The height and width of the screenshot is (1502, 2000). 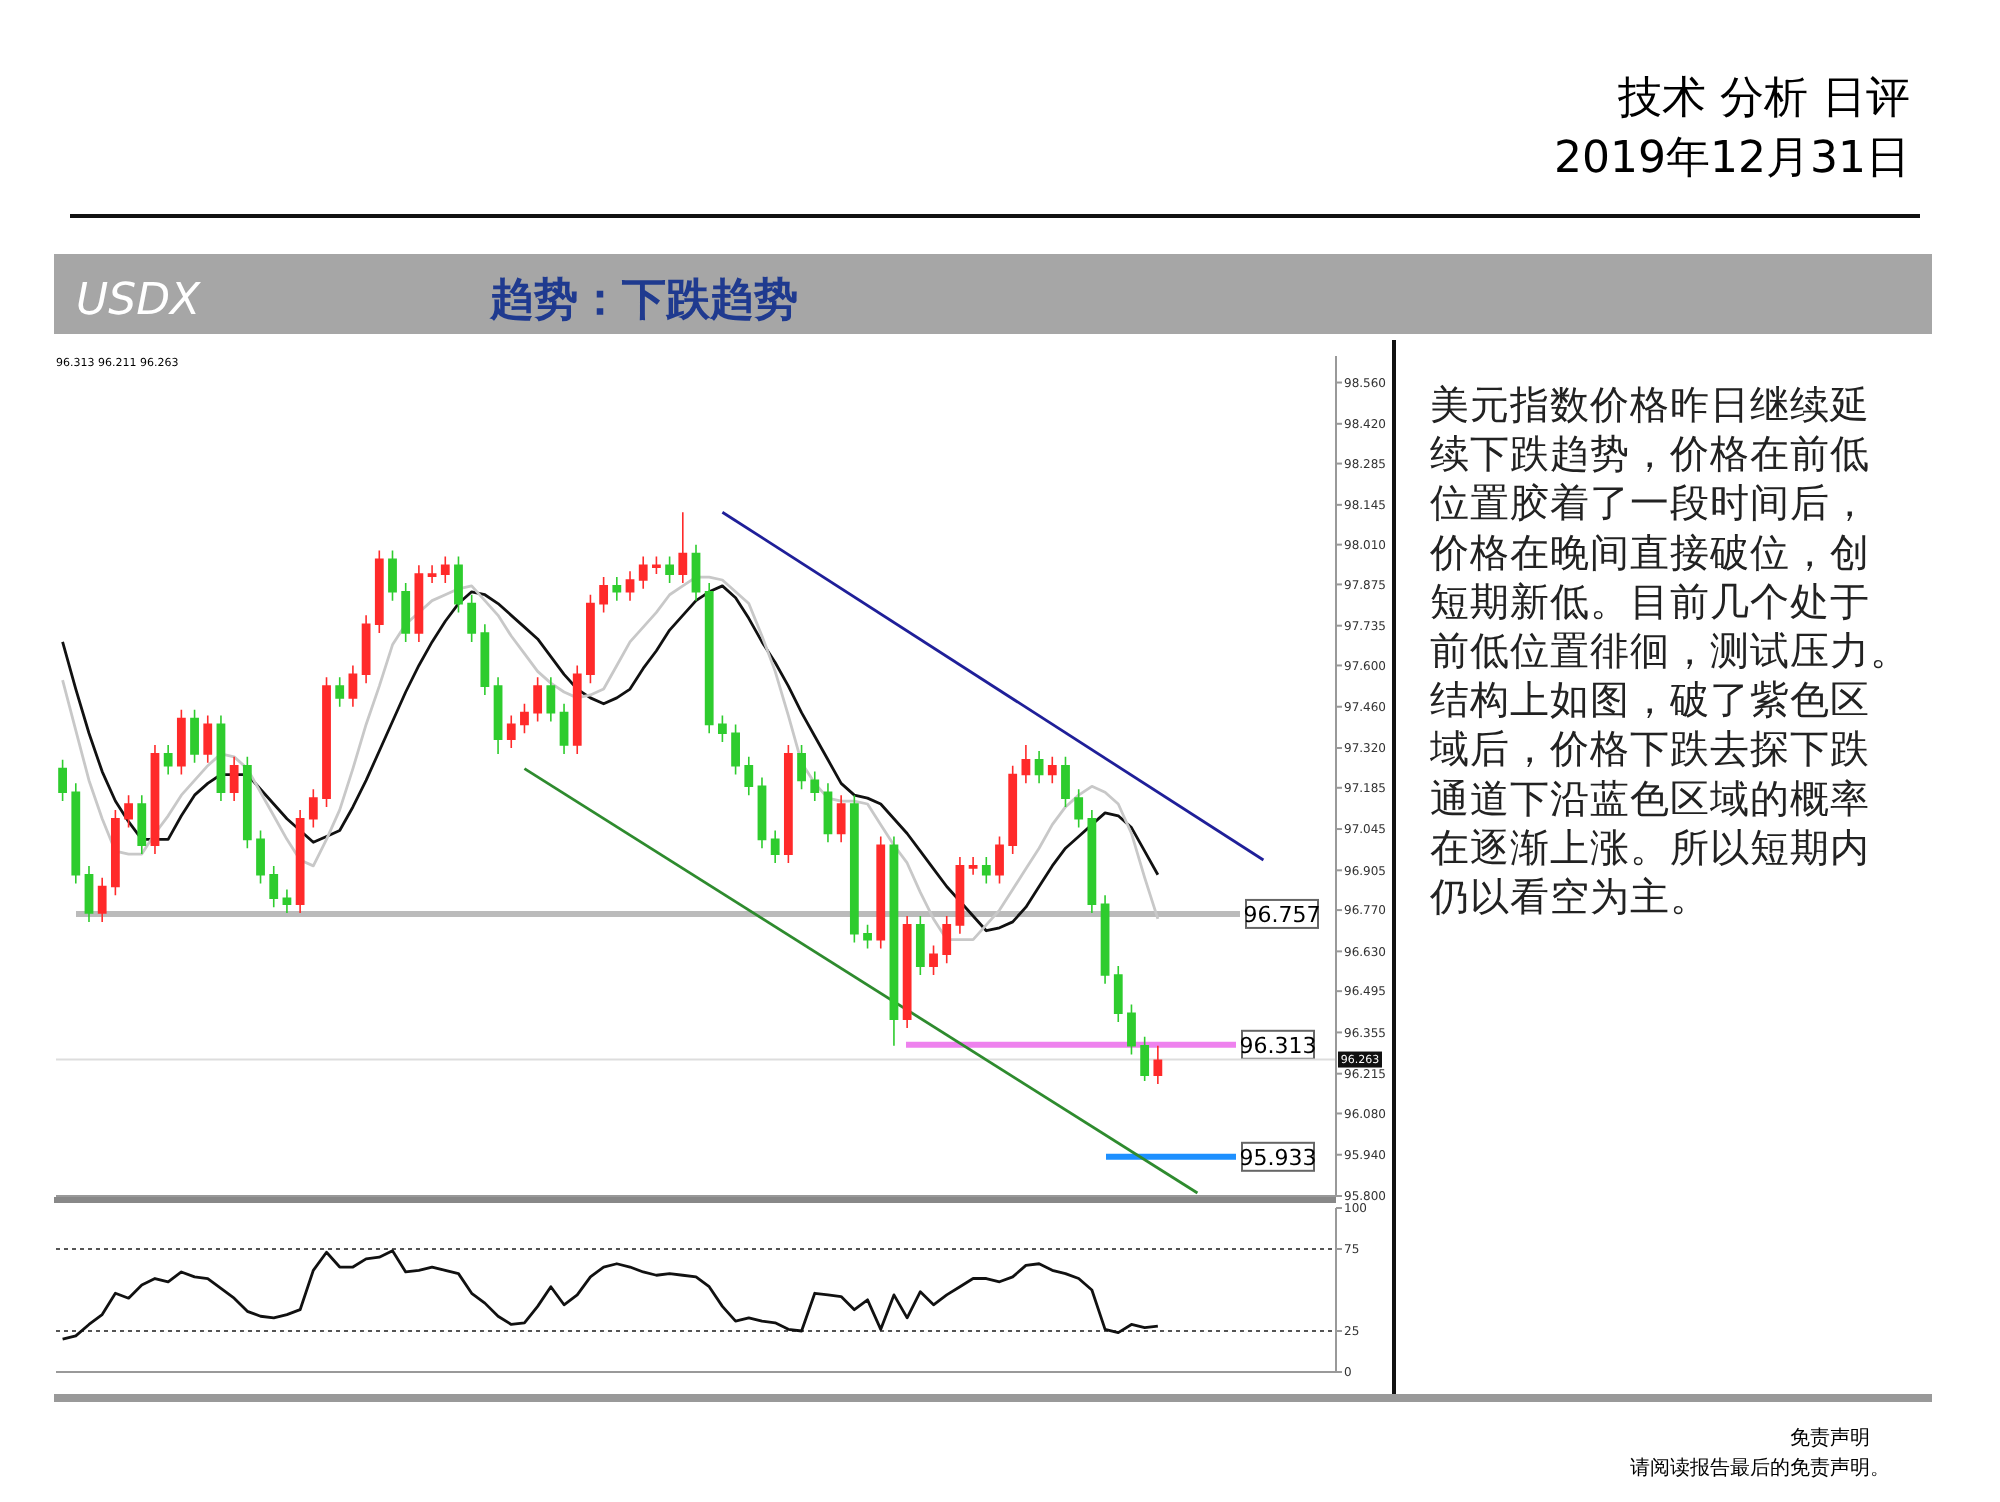 I want to click on line-series, so click(x=610, y=1295).